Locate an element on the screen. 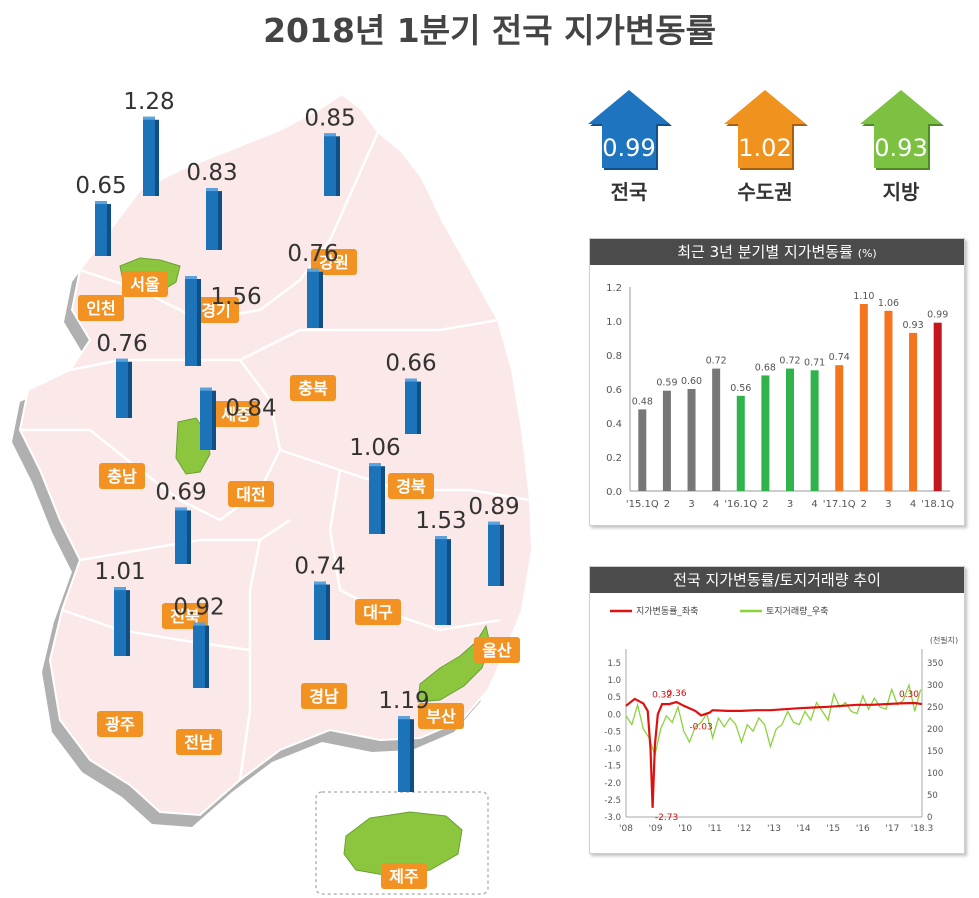 The image size is (979, 898). region-label: 제주 is located at coordinates (404, 876).